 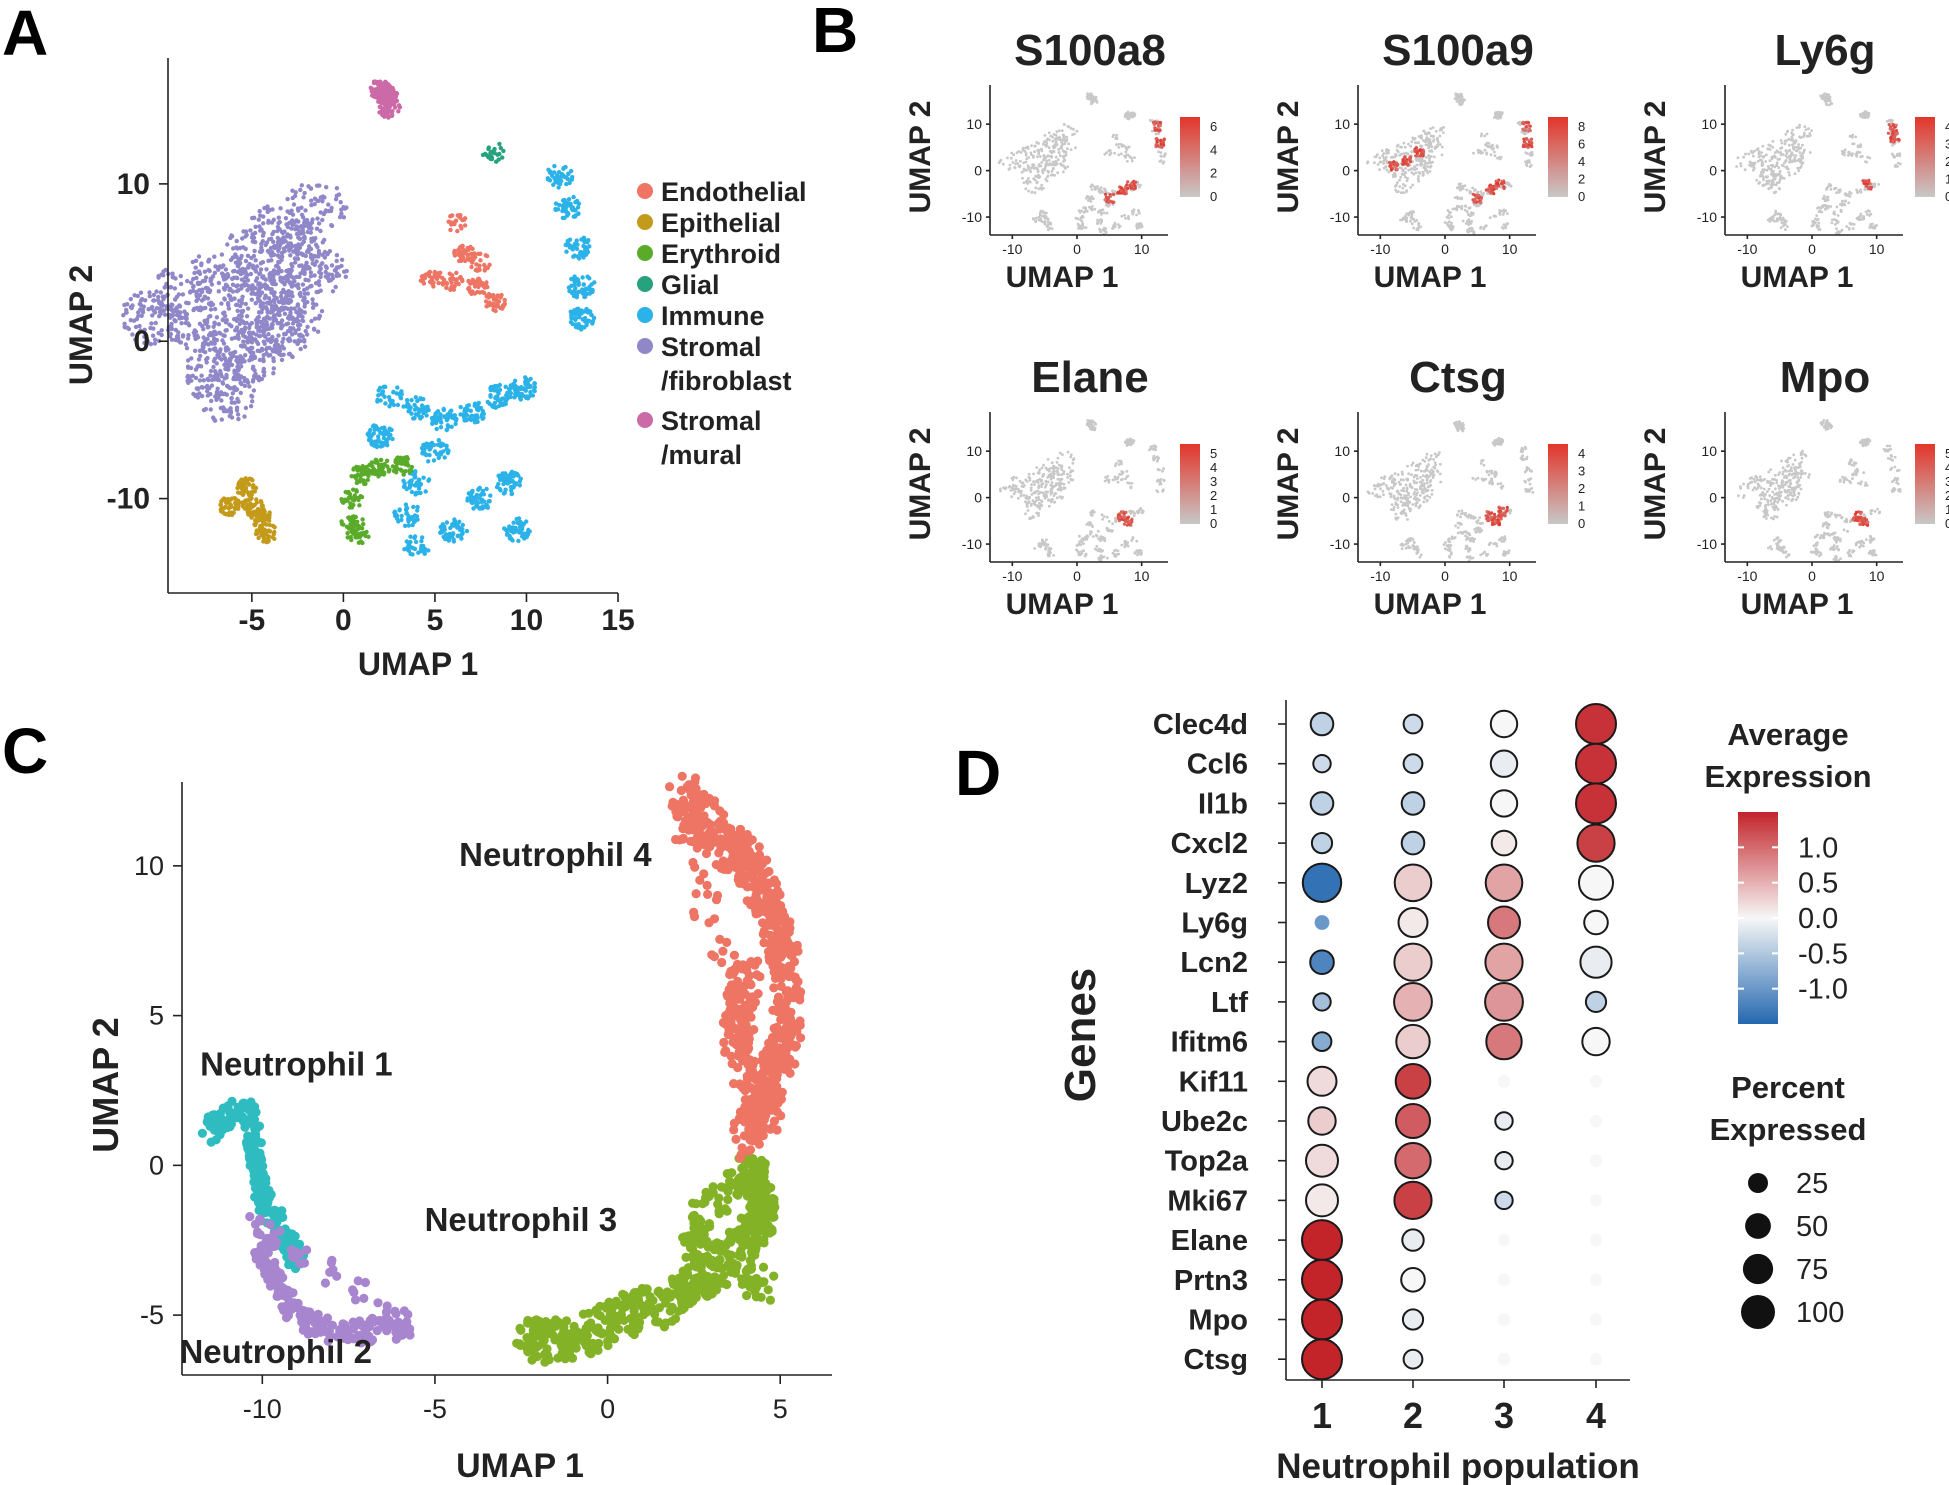 What do you see at coordinates (141, 341) in the screenshot?
I see `y-tick-label: 0` at bounding box center [141, 341].